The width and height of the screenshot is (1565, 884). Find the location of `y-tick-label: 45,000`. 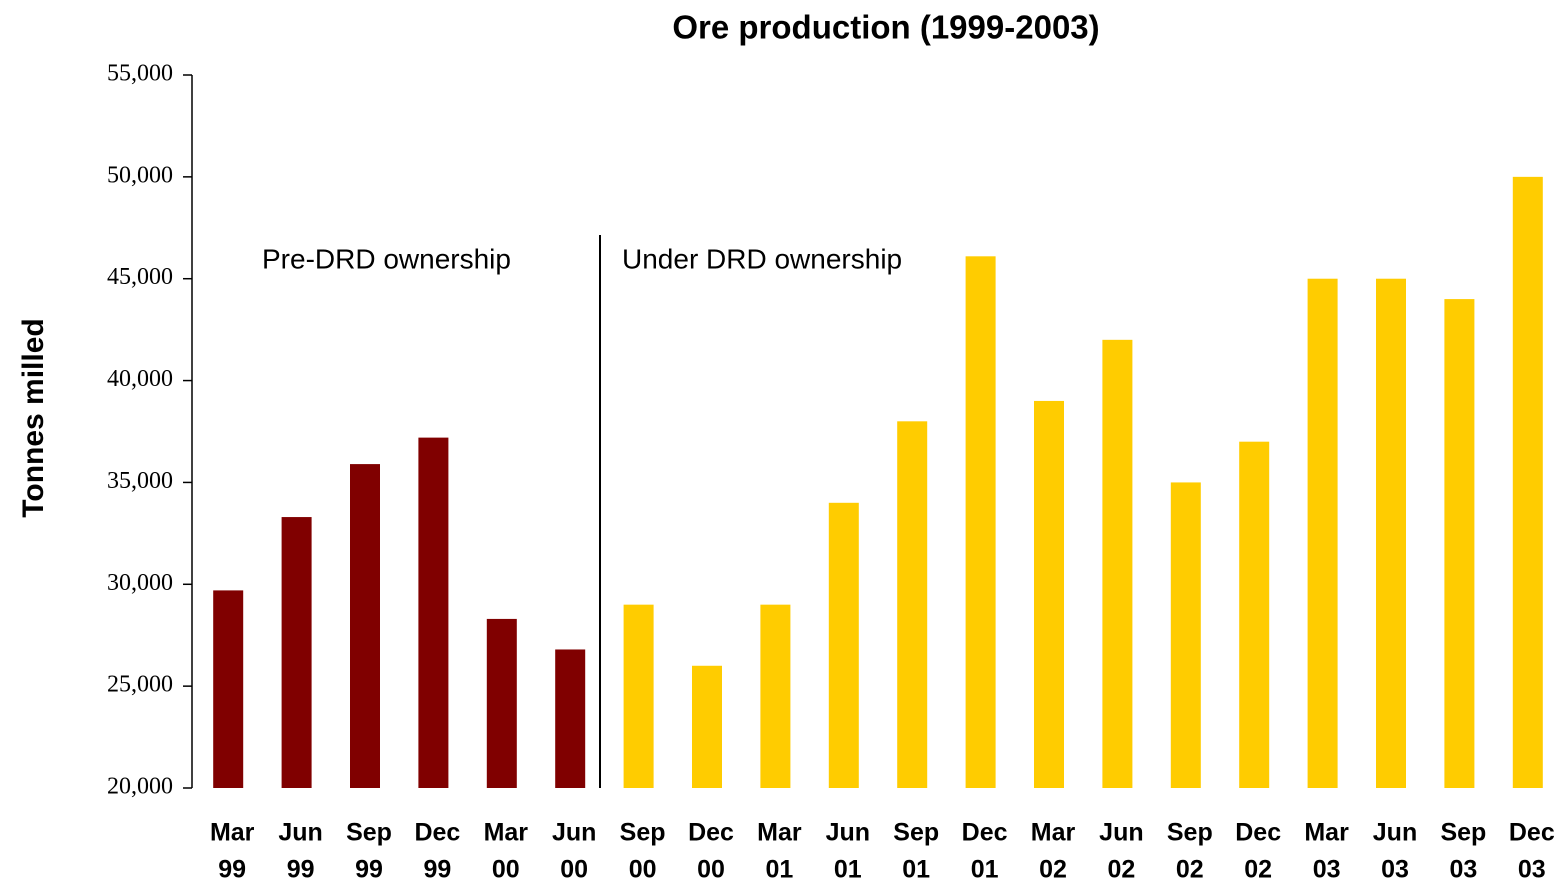

y-tick-label: 45,000 is located at coordinates (140, 277).